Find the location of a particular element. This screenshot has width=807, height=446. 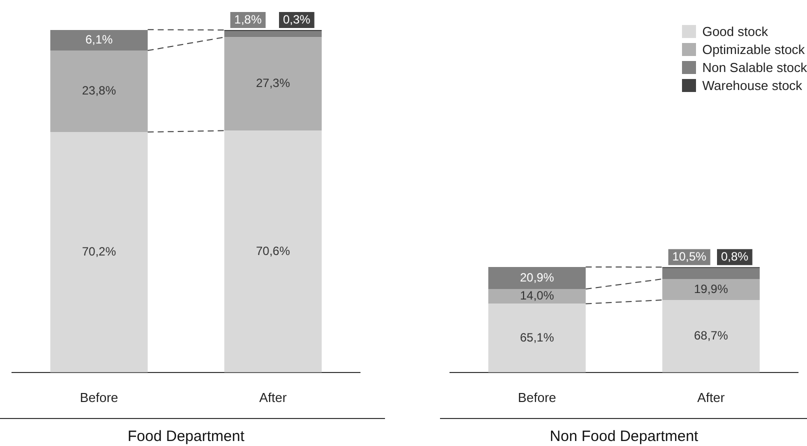

data-label: 20,9% is located at coordinates (537, 277).